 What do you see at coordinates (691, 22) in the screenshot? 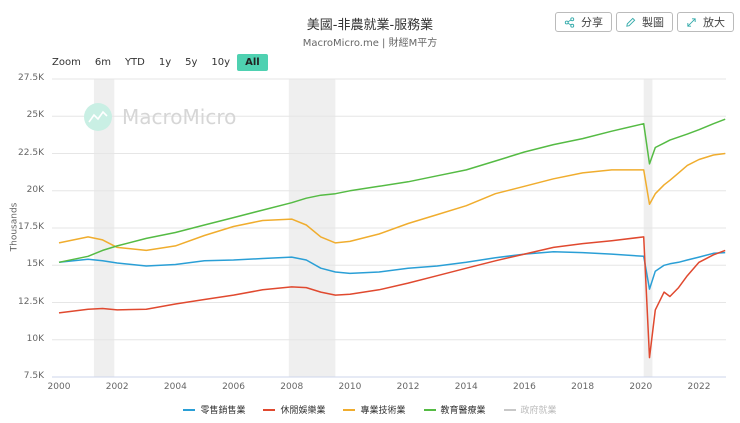
I see `expand-icon` at bounding box center [691, 22].